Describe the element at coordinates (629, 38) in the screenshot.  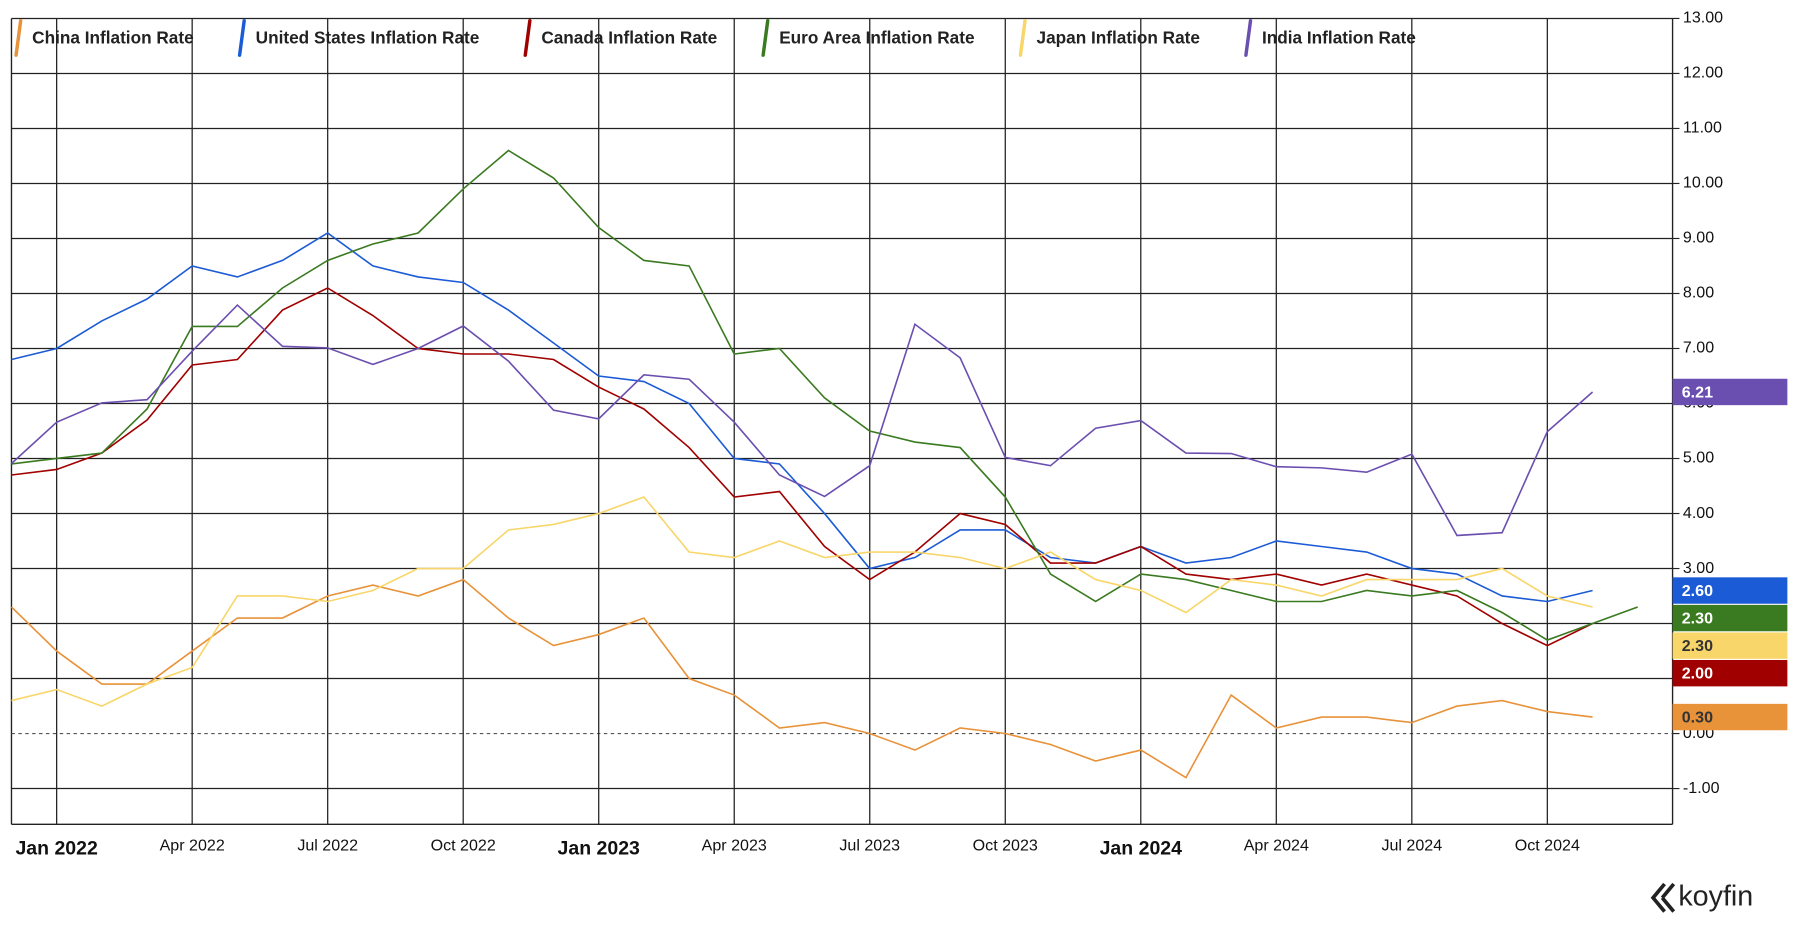
I see `legend-label: Canada Inflation Rate` at that location.